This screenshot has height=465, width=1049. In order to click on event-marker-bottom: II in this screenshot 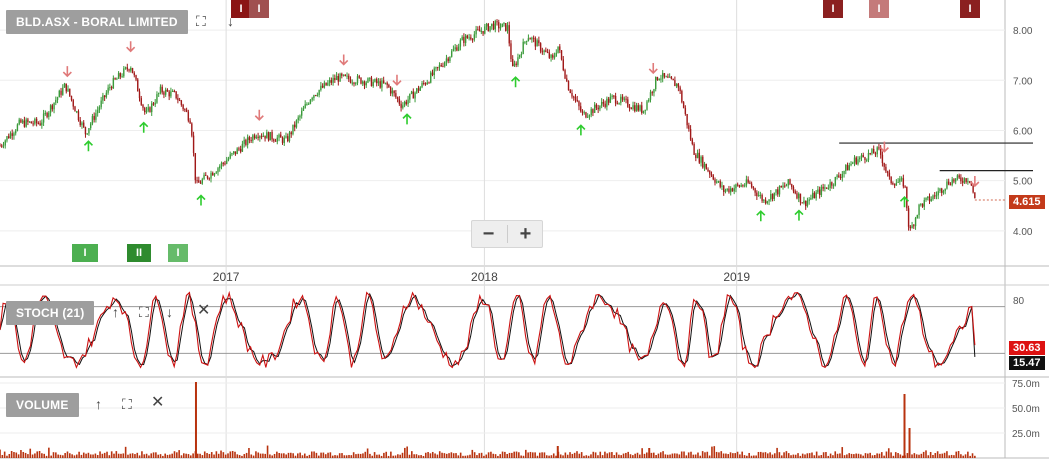, I will do `click(139, 253)`.